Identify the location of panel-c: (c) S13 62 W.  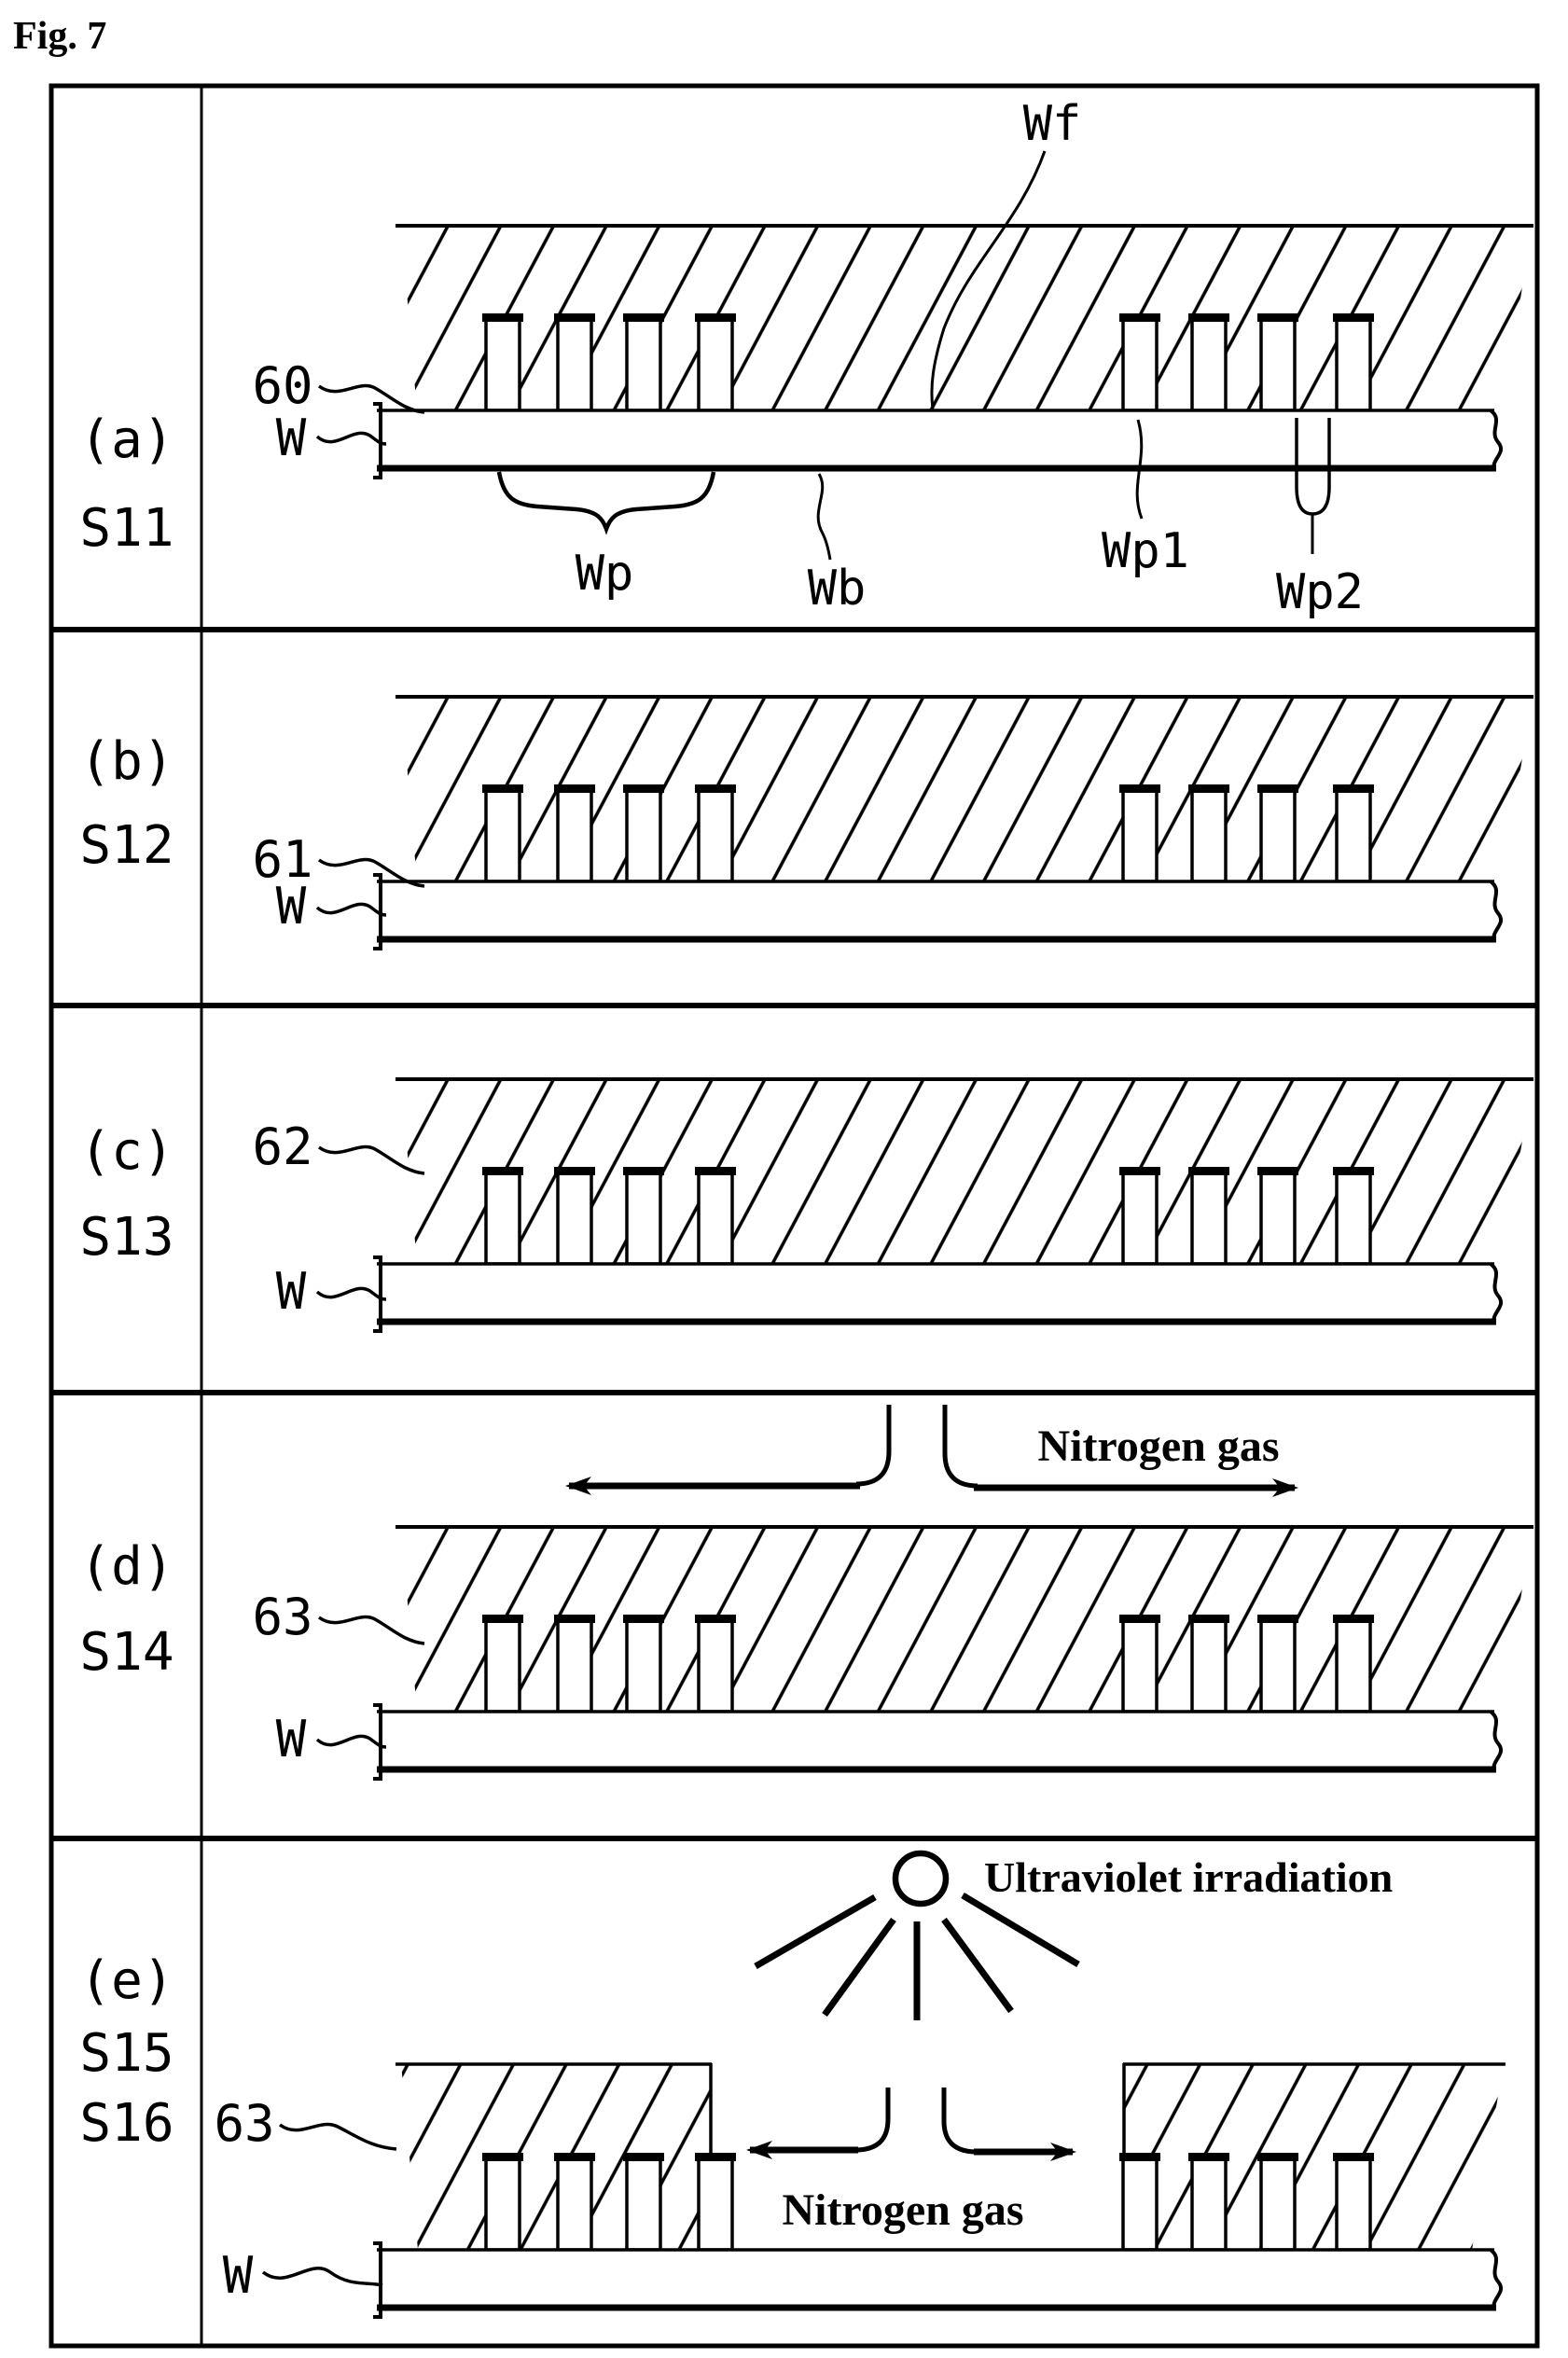
(806, 1206).